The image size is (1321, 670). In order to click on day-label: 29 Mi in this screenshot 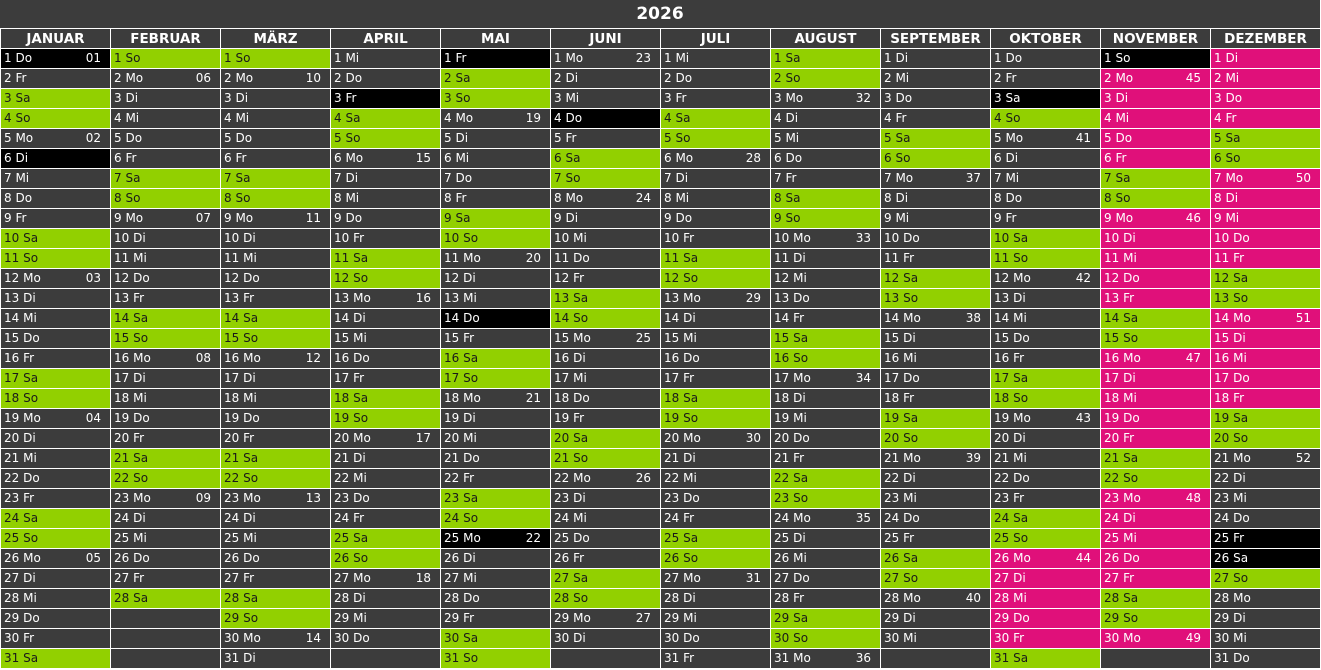, I will do `click(350, 618)`.